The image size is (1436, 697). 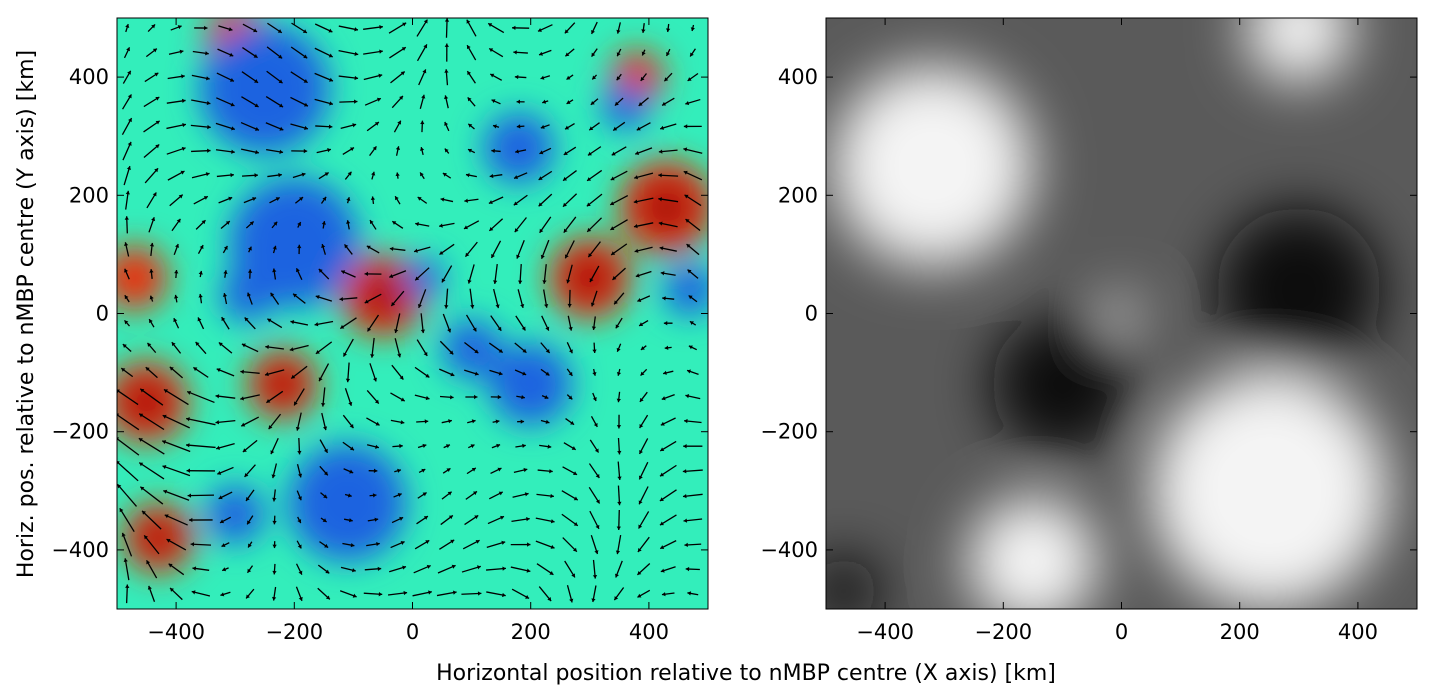 I want to click on y-tick-label: 400, so click(x=89, y=77).